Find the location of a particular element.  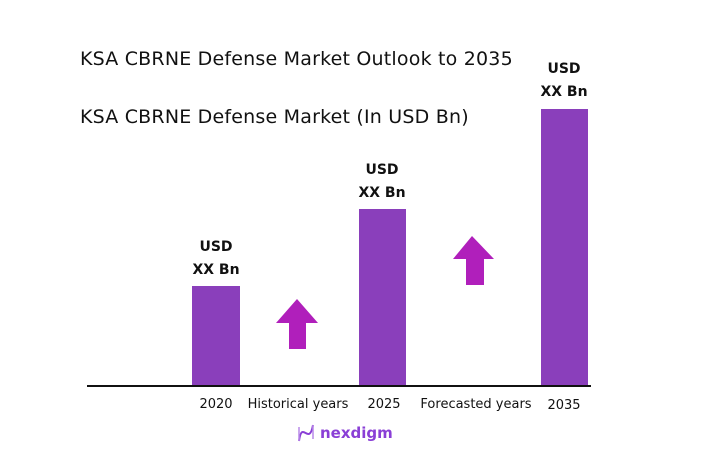

bar-2020 is located at coordinates (216, 336).